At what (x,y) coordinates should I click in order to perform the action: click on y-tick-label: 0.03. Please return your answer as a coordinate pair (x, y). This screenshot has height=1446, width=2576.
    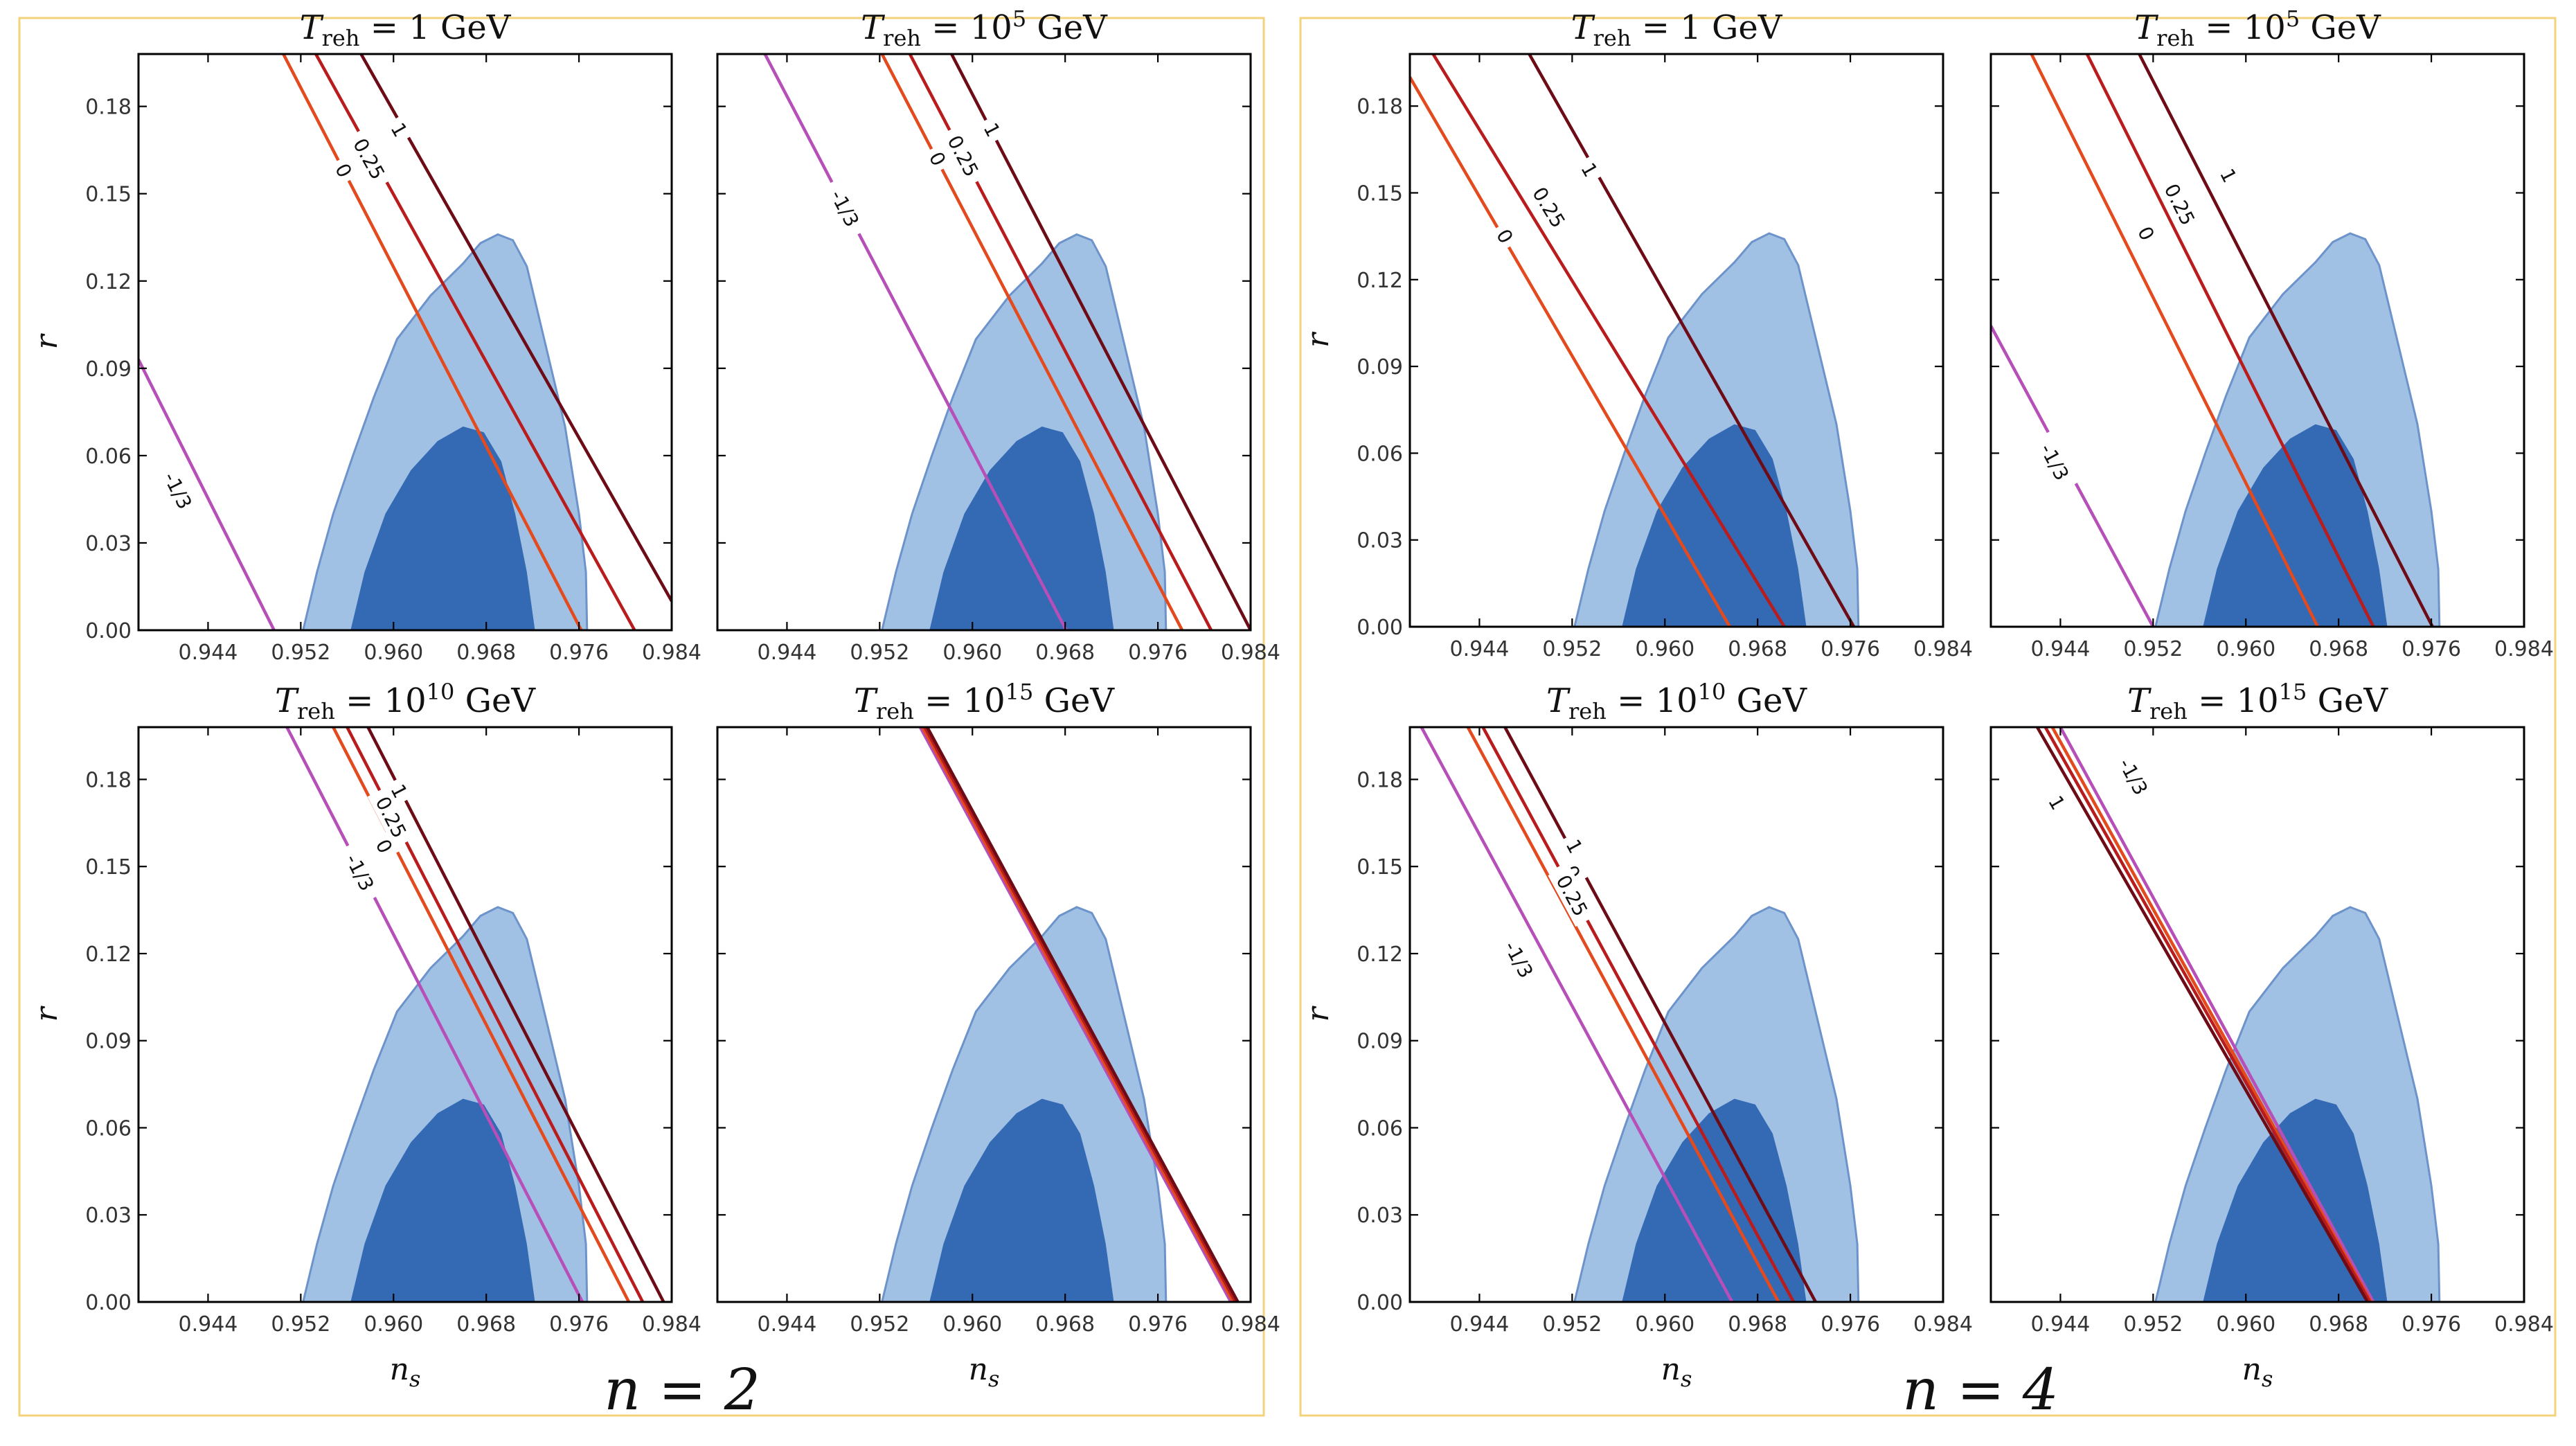
    Looking at the image, I should click on (108, 544).